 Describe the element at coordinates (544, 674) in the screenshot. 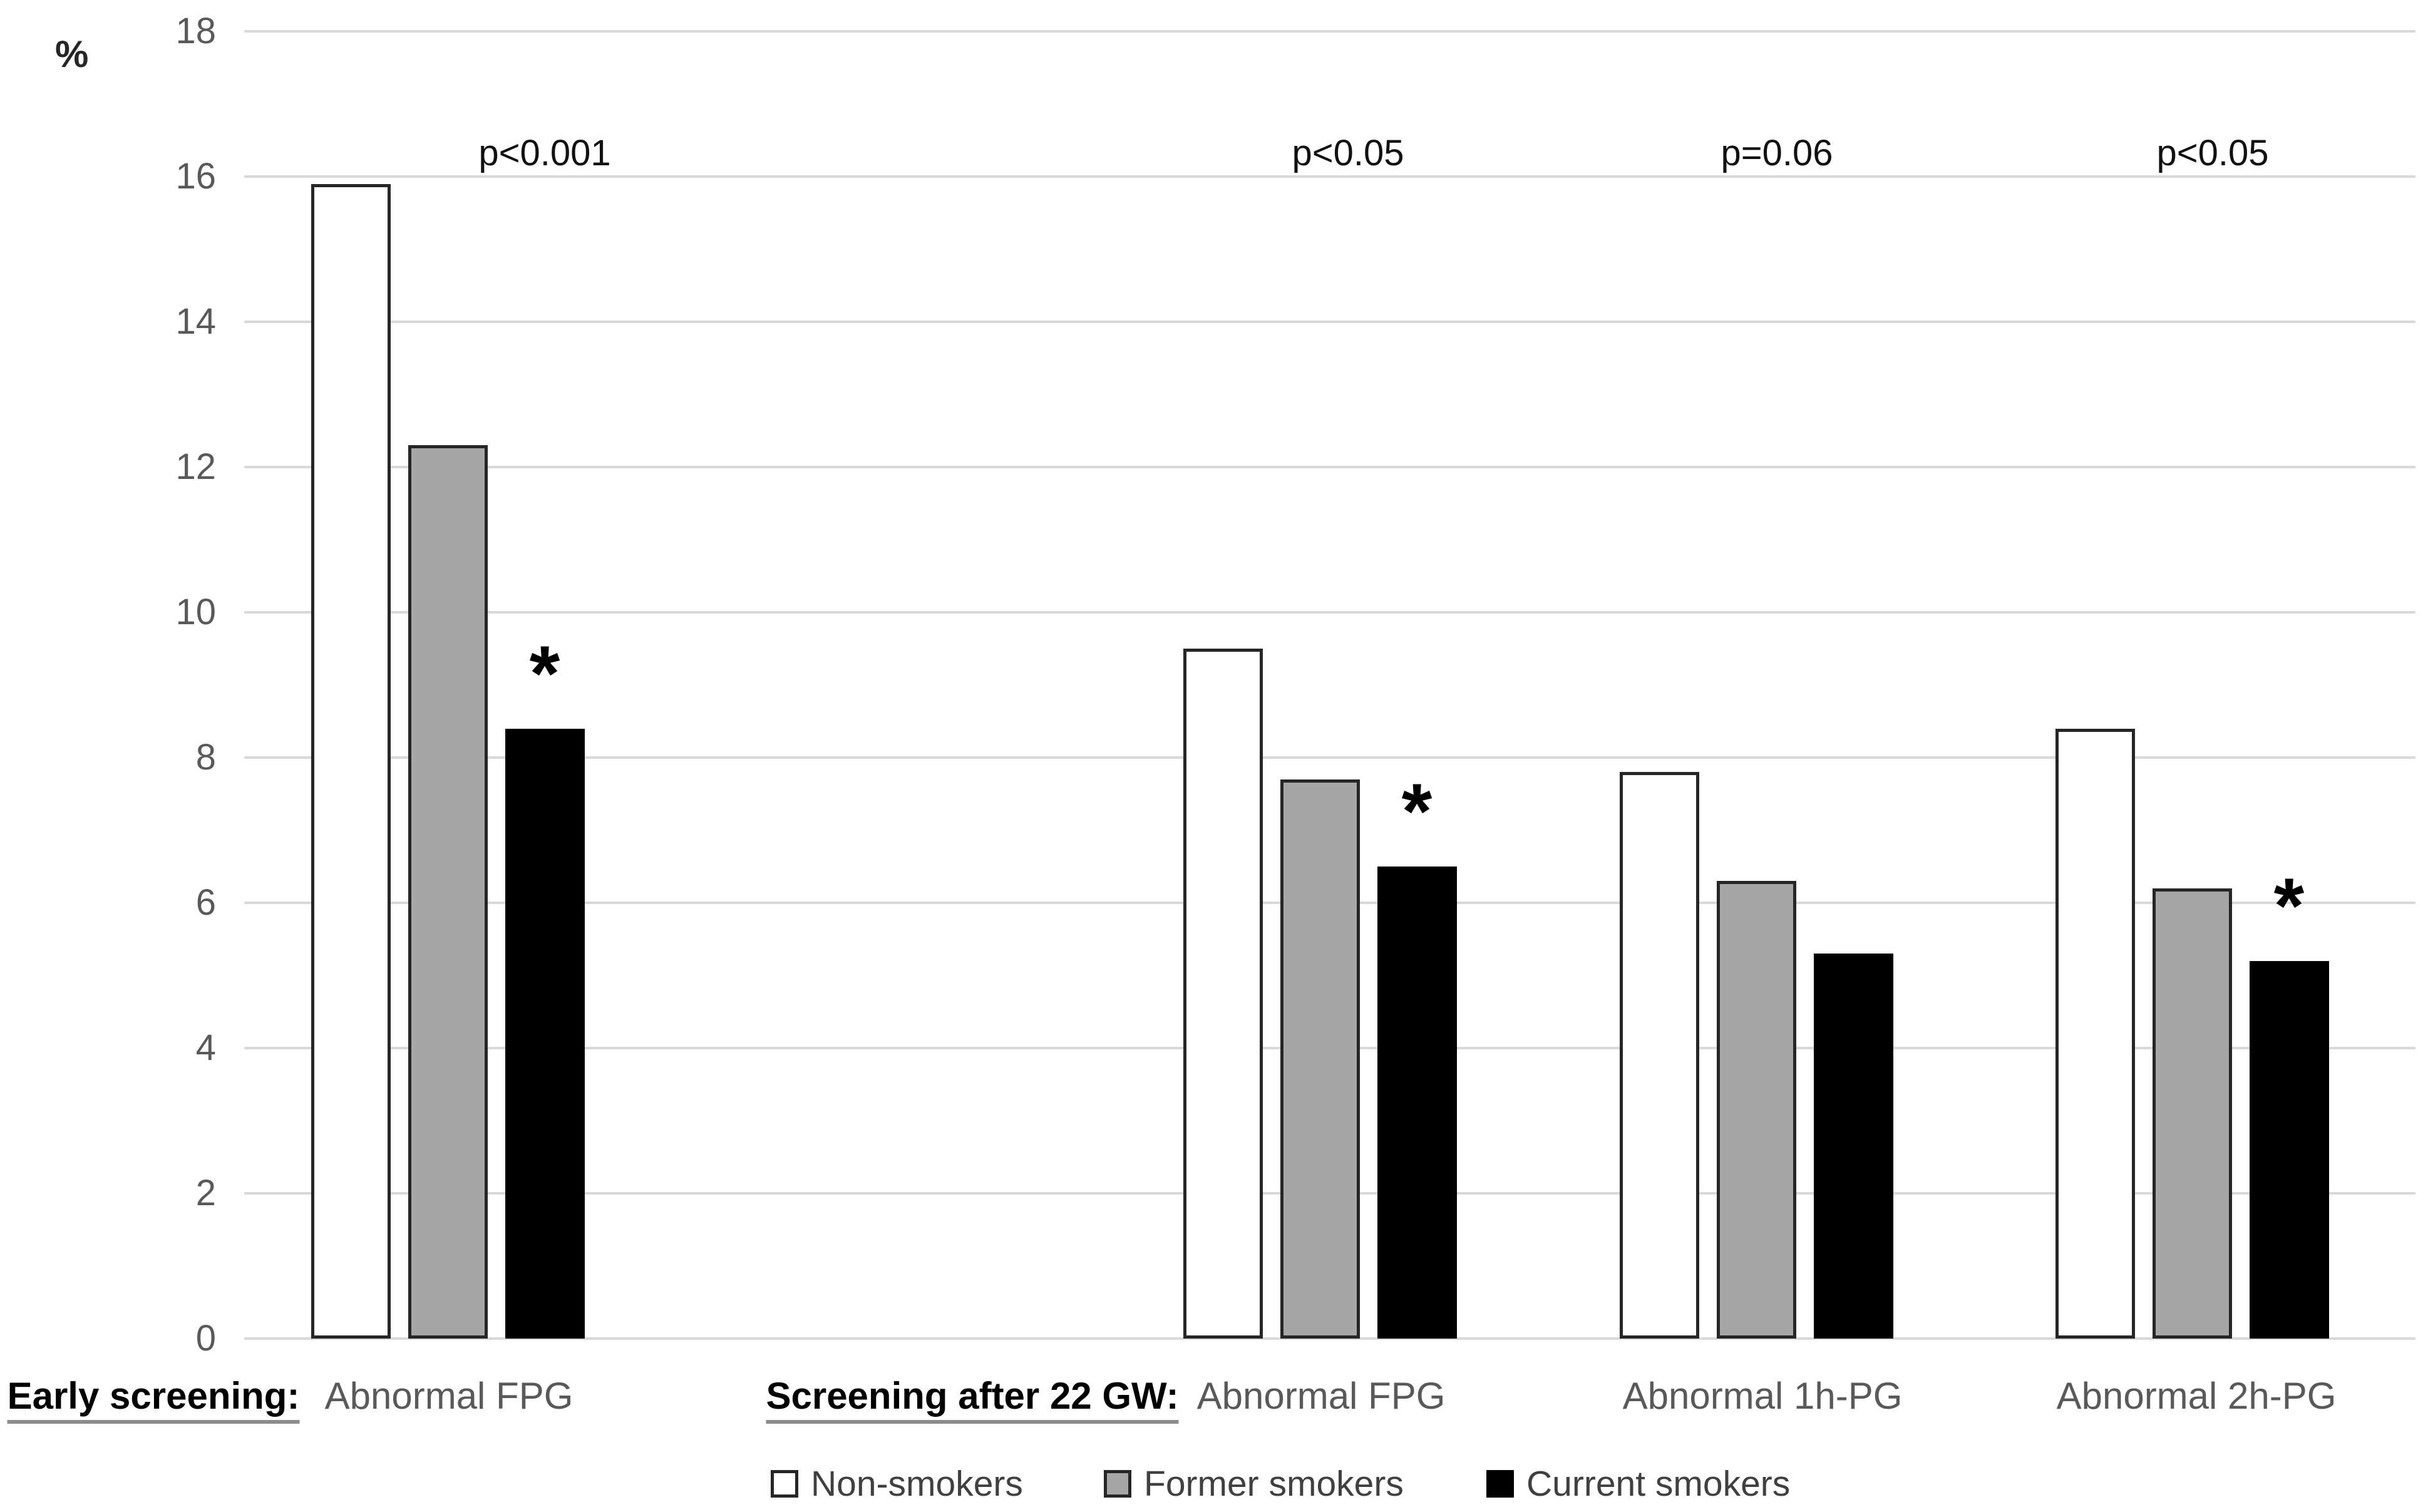

I see `significance-asterisk-group1: *` at that location.